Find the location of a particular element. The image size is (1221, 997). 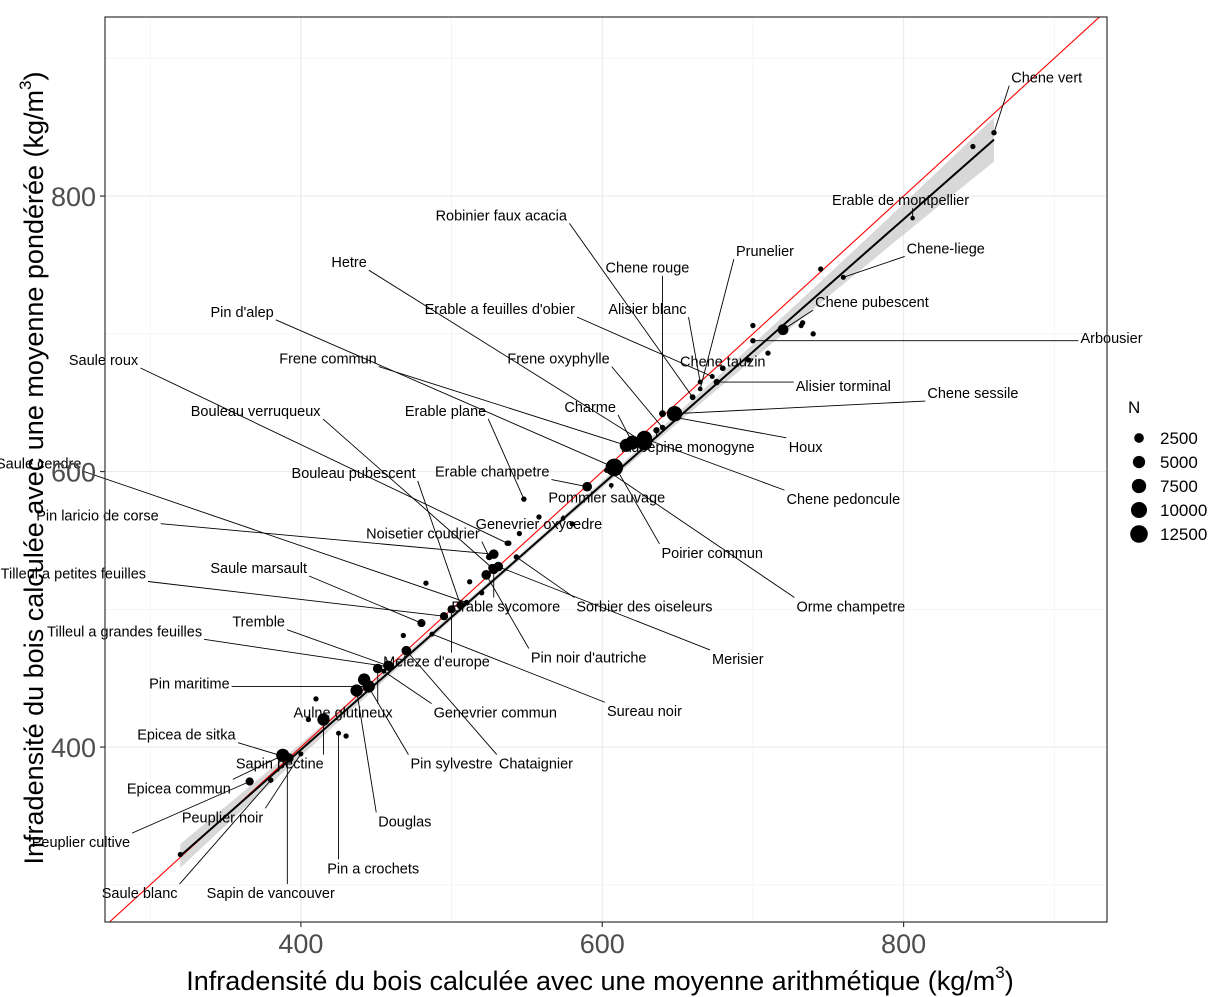

species-label: Sorbier des oiseleurs is located at coordinates (644, 608).